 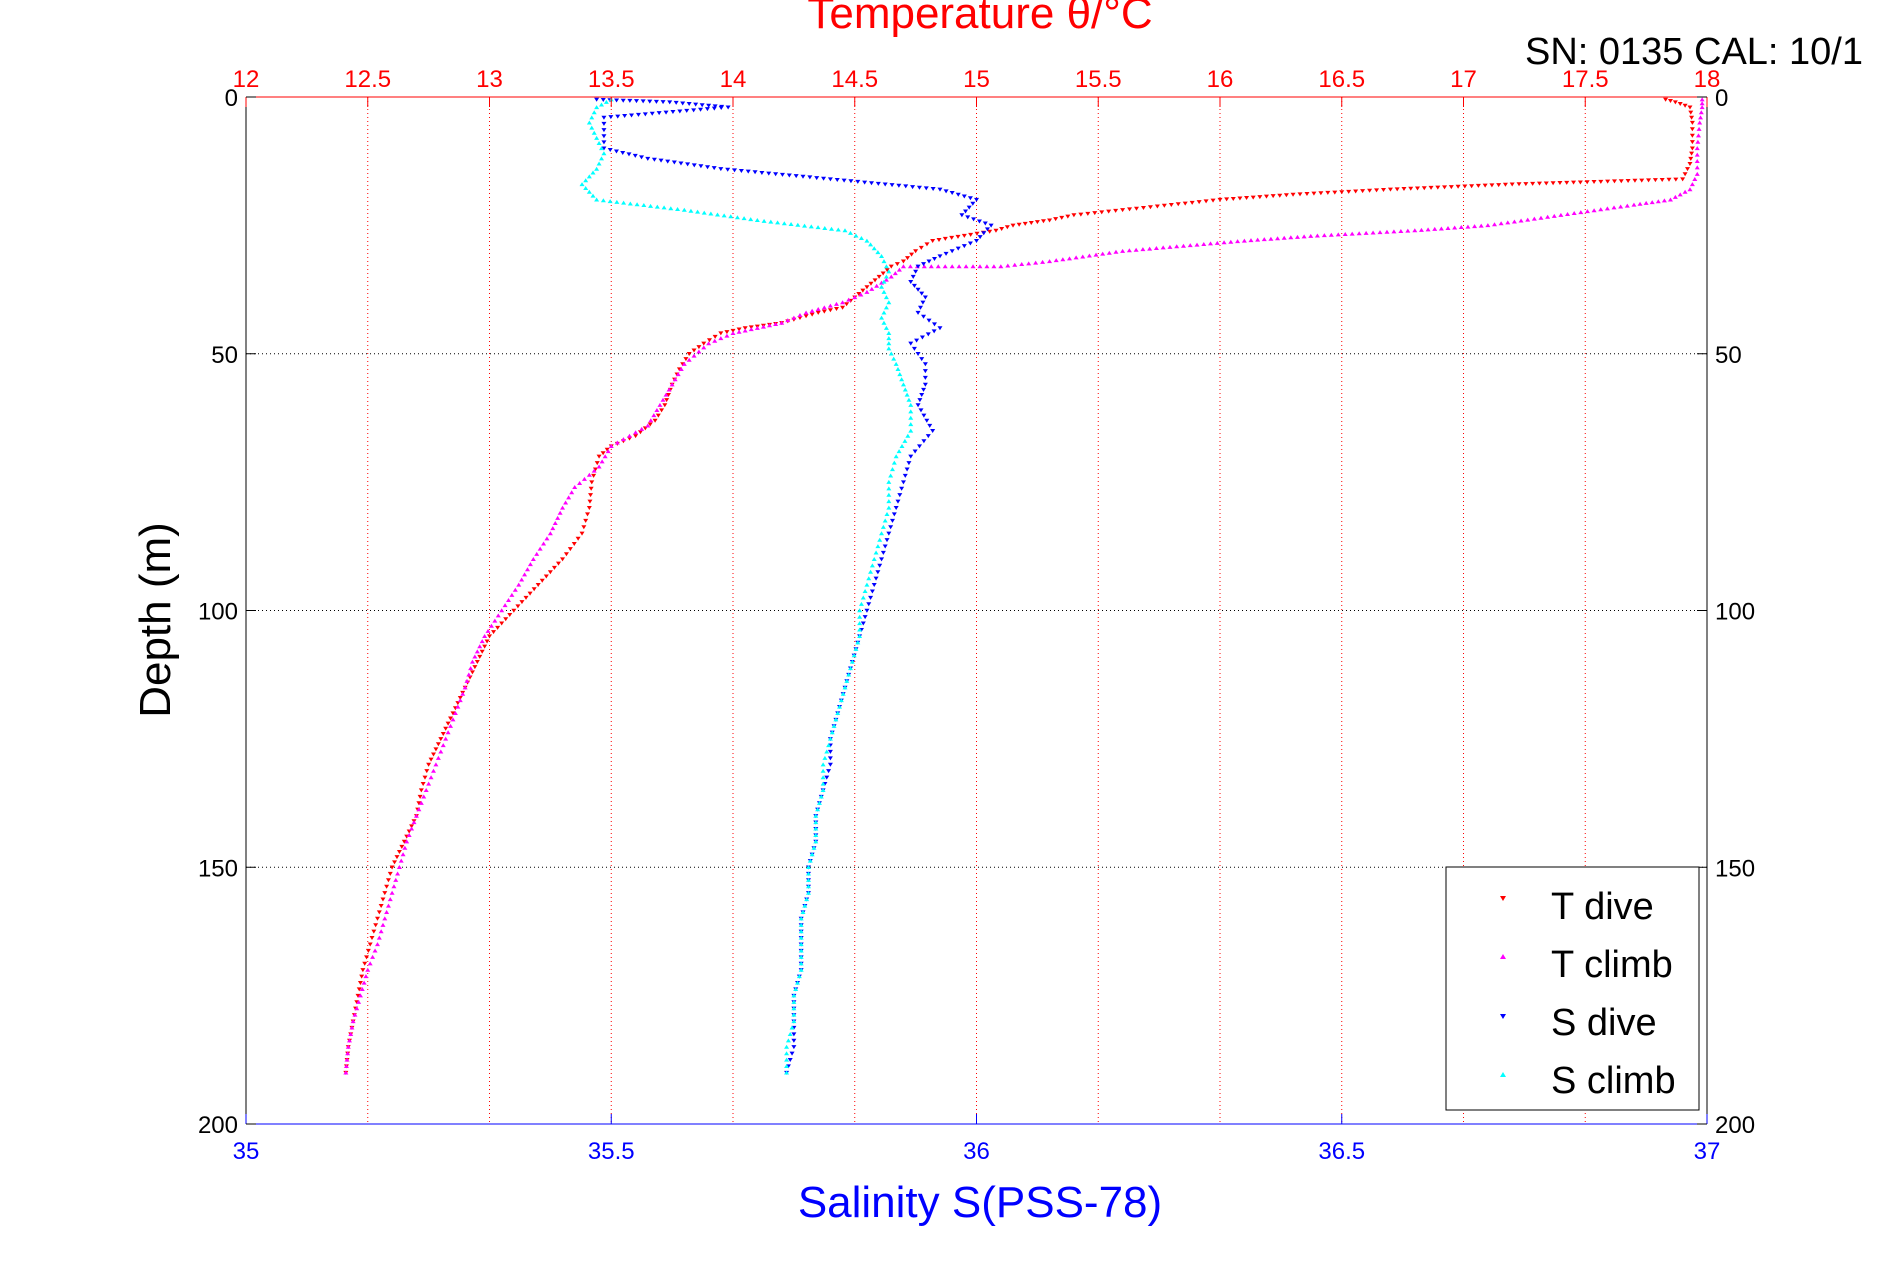 What do you see at coordinates (976, 1151) in the screenshot?
I see `tick-label-salinity: 36` at bounding box center [976, 1151].